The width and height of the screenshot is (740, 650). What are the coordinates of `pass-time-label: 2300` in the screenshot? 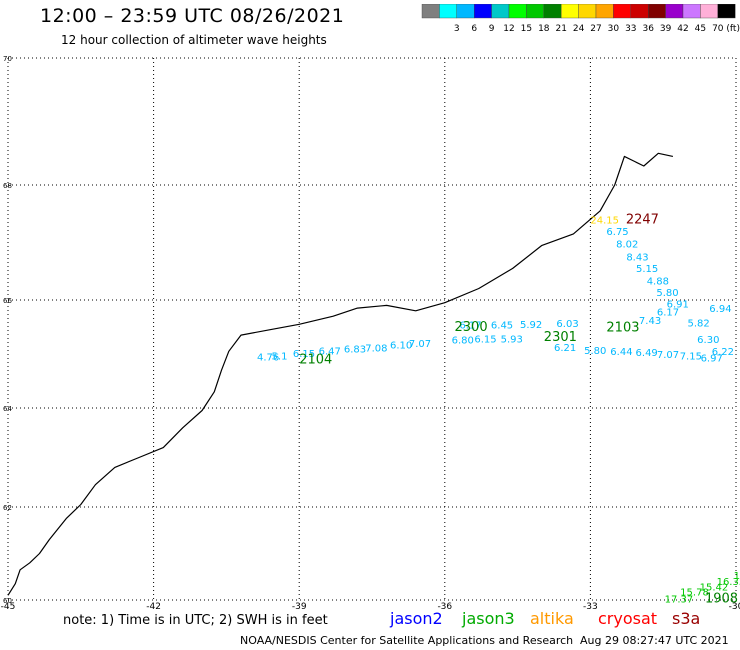 It's located at (471, 327).